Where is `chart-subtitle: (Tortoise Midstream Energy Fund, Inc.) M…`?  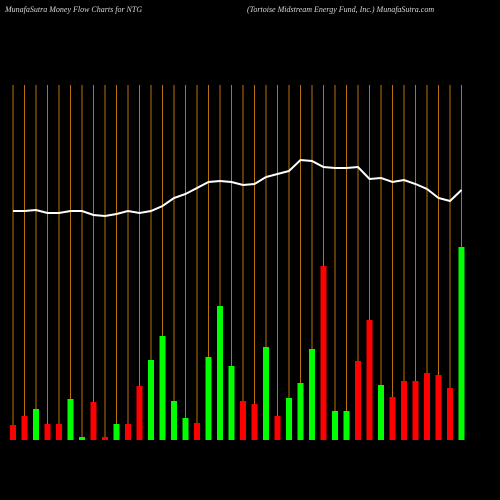 chart-subtitle: (Tortoise Midstream Energy Fund, Inc.) M… is located at coordinates (340, 9).